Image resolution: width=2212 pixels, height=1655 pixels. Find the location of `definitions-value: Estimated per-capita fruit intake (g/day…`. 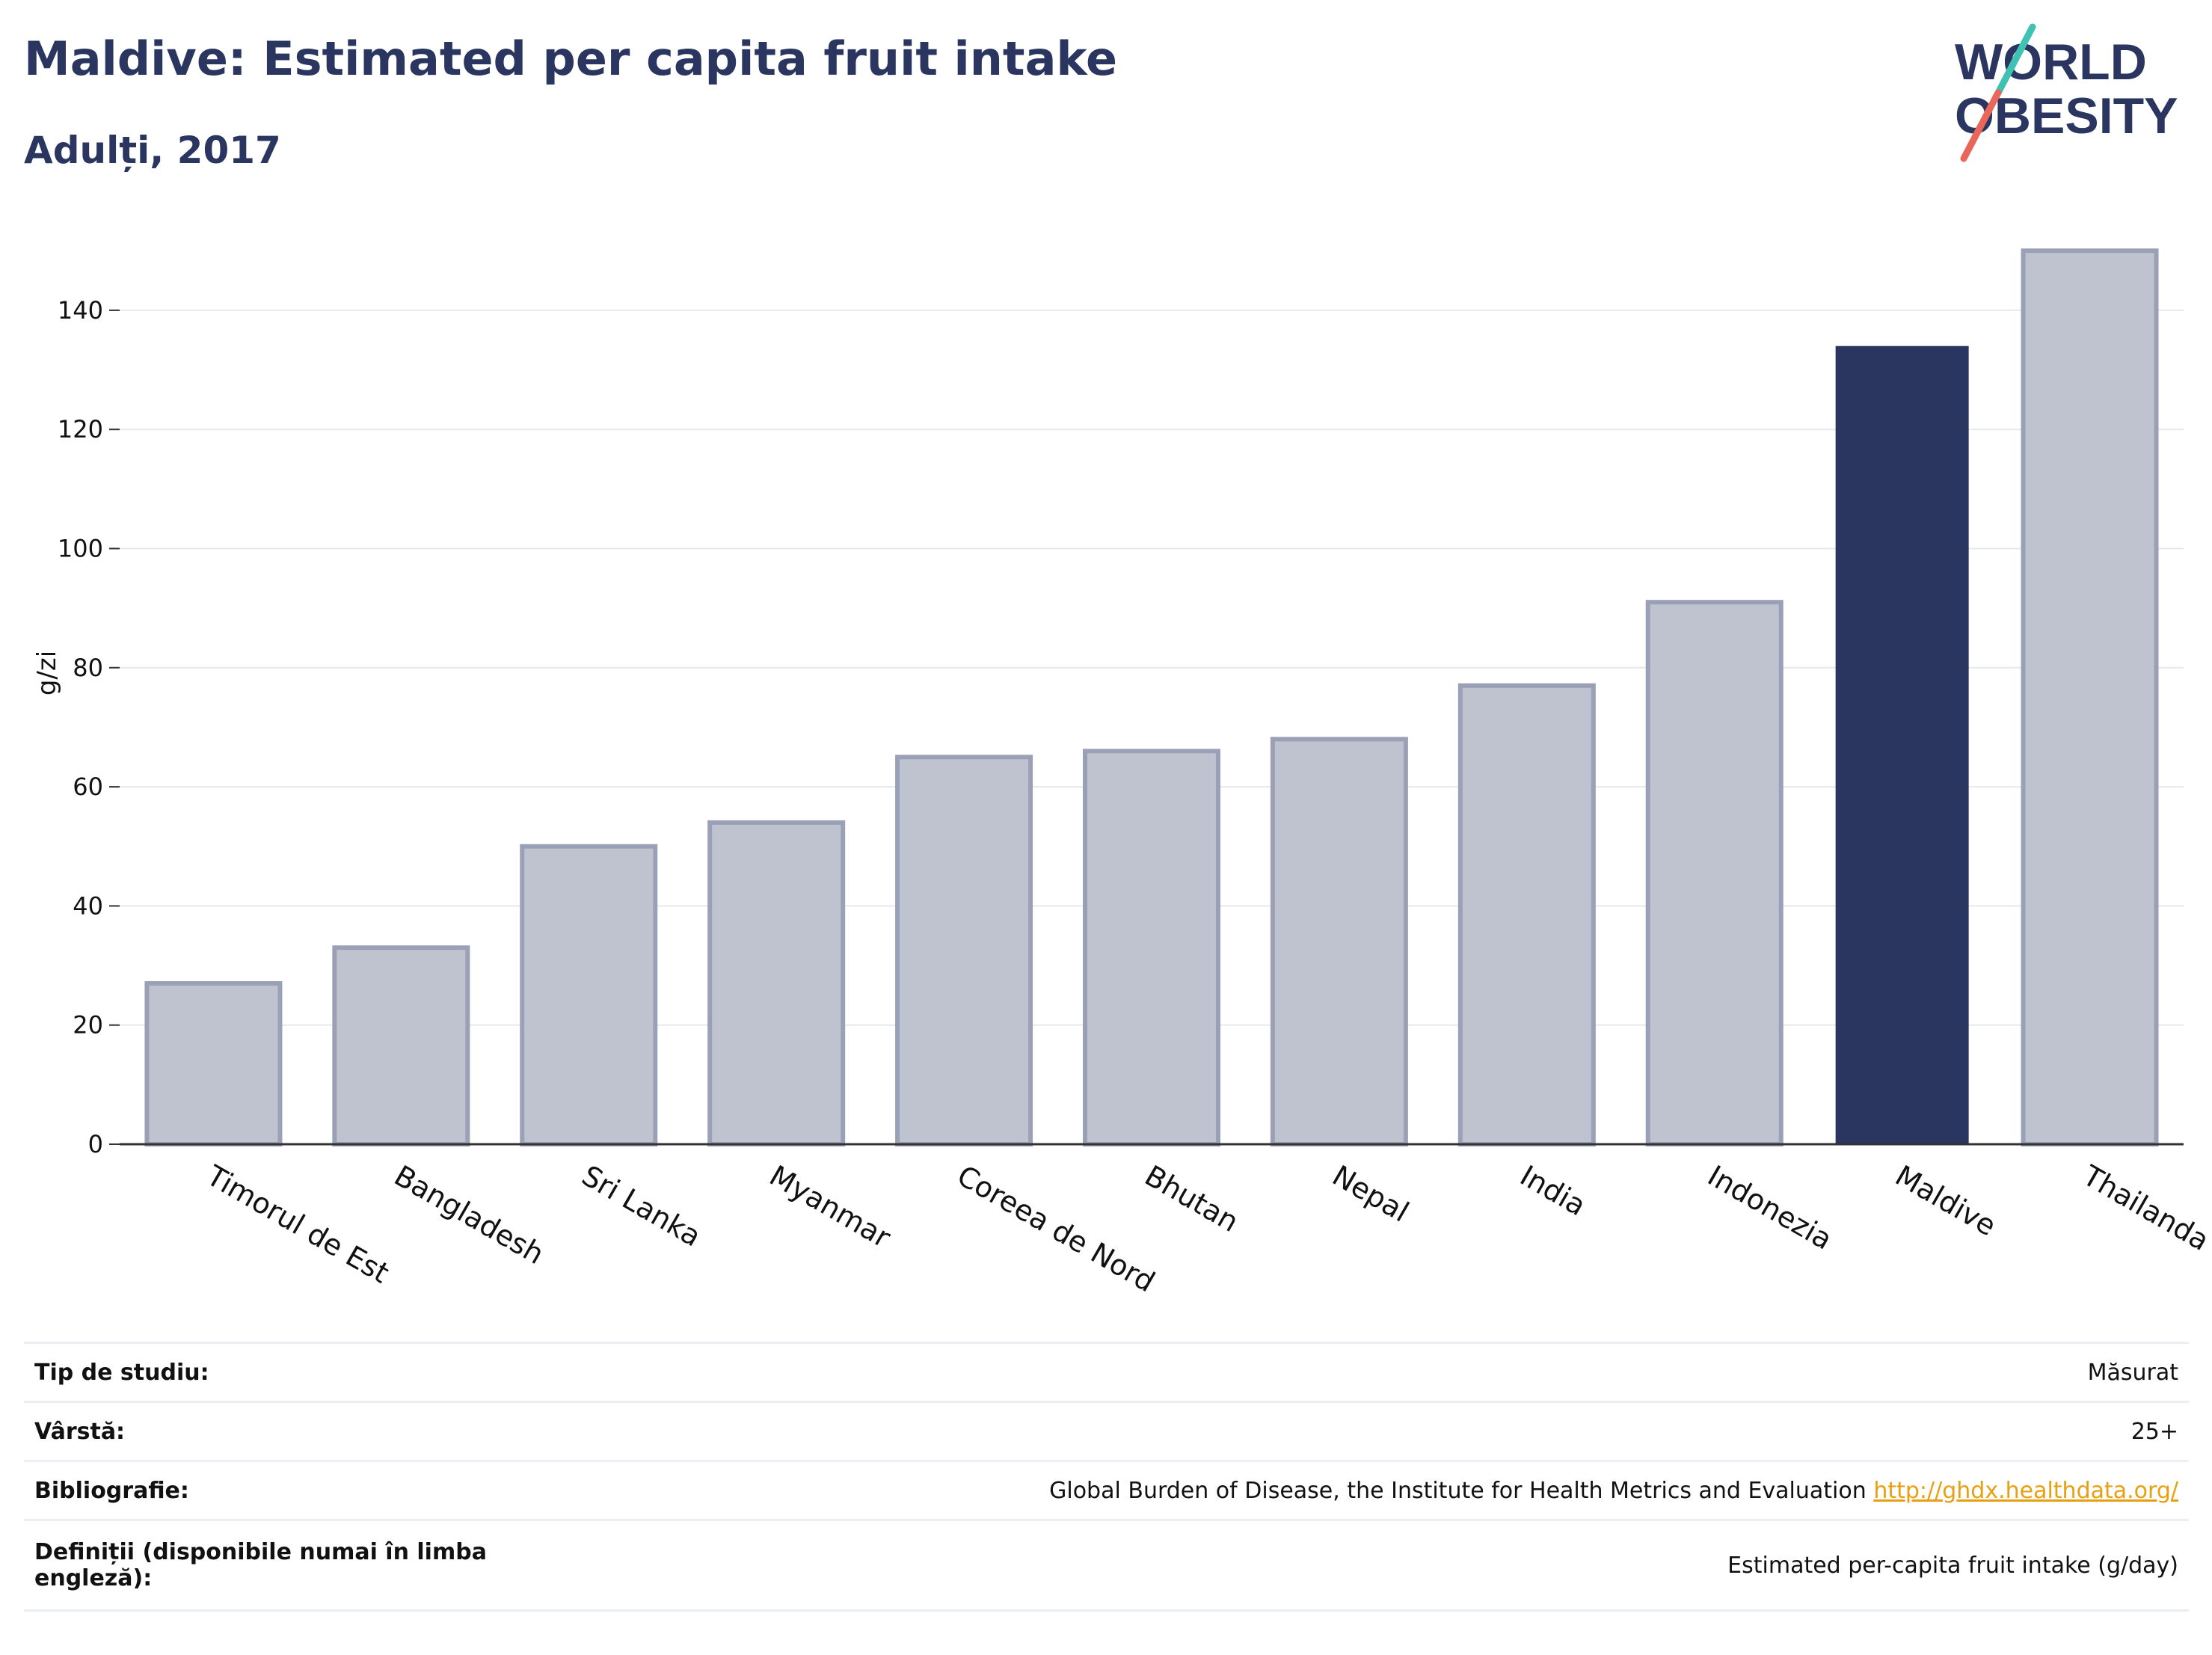

definitions-value: Estimated per-capita fruit intake (g/day… is located at coordinates (1356, 1565).